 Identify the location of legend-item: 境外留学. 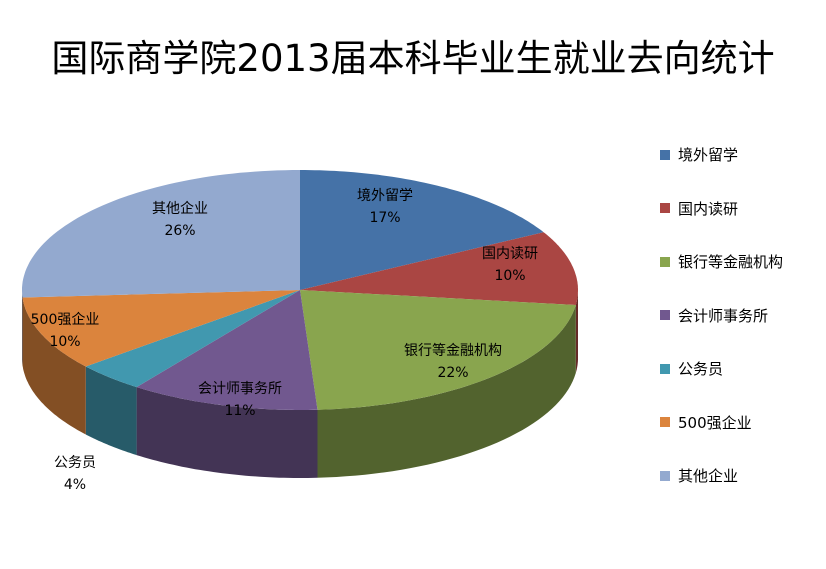
(699, 154).